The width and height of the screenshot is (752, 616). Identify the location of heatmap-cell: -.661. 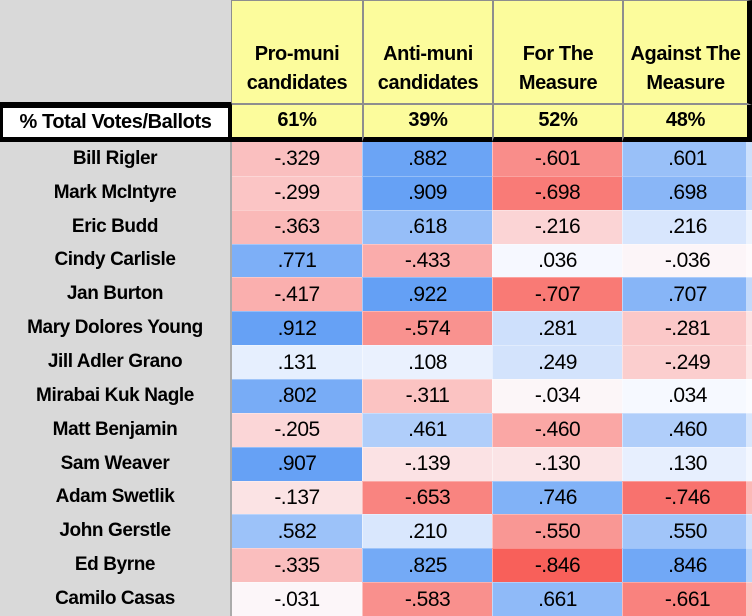
(687, 599).